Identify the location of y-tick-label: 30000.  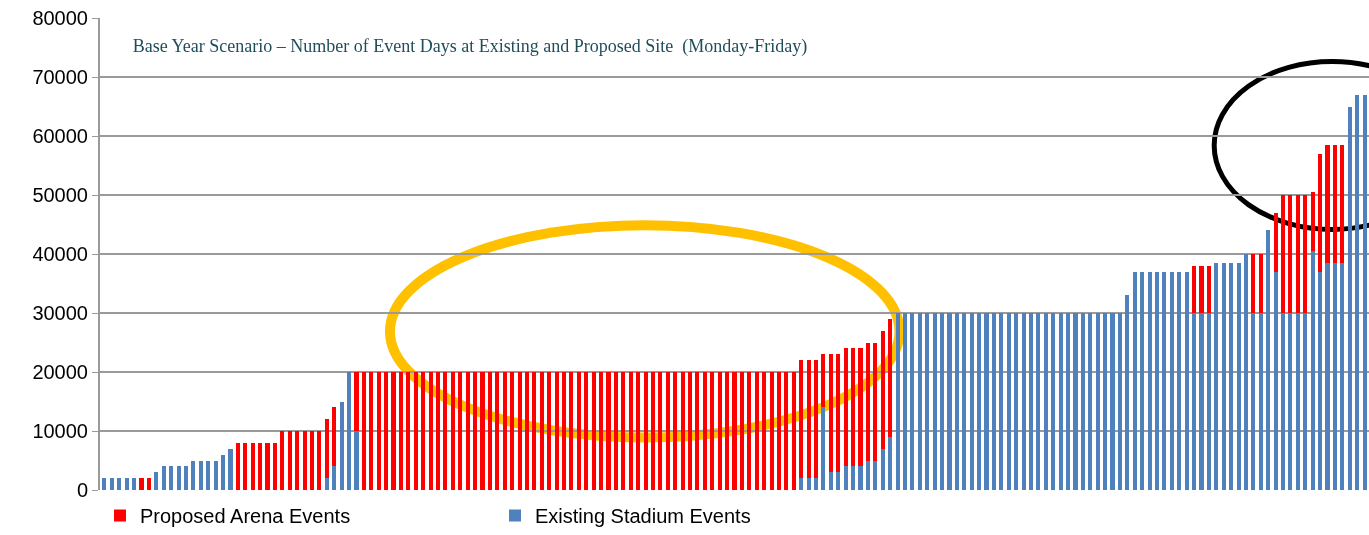
(60, 313).